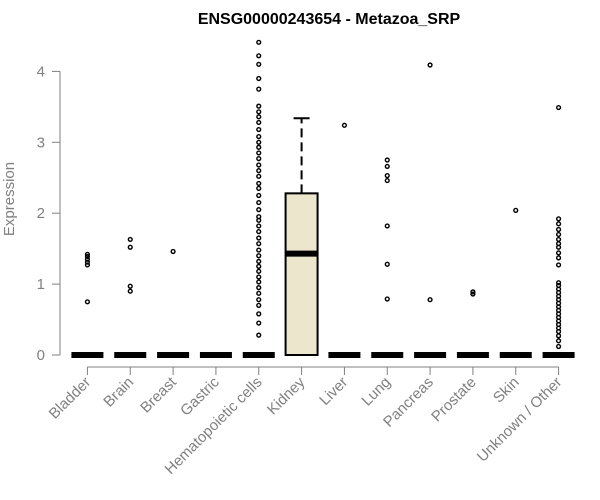 This screenshot has height=500, width=600. What do you see at coordinates (158, 394) in the screenshot?
I see `x-tick-label: Breast` at bounding box center [158, 394].